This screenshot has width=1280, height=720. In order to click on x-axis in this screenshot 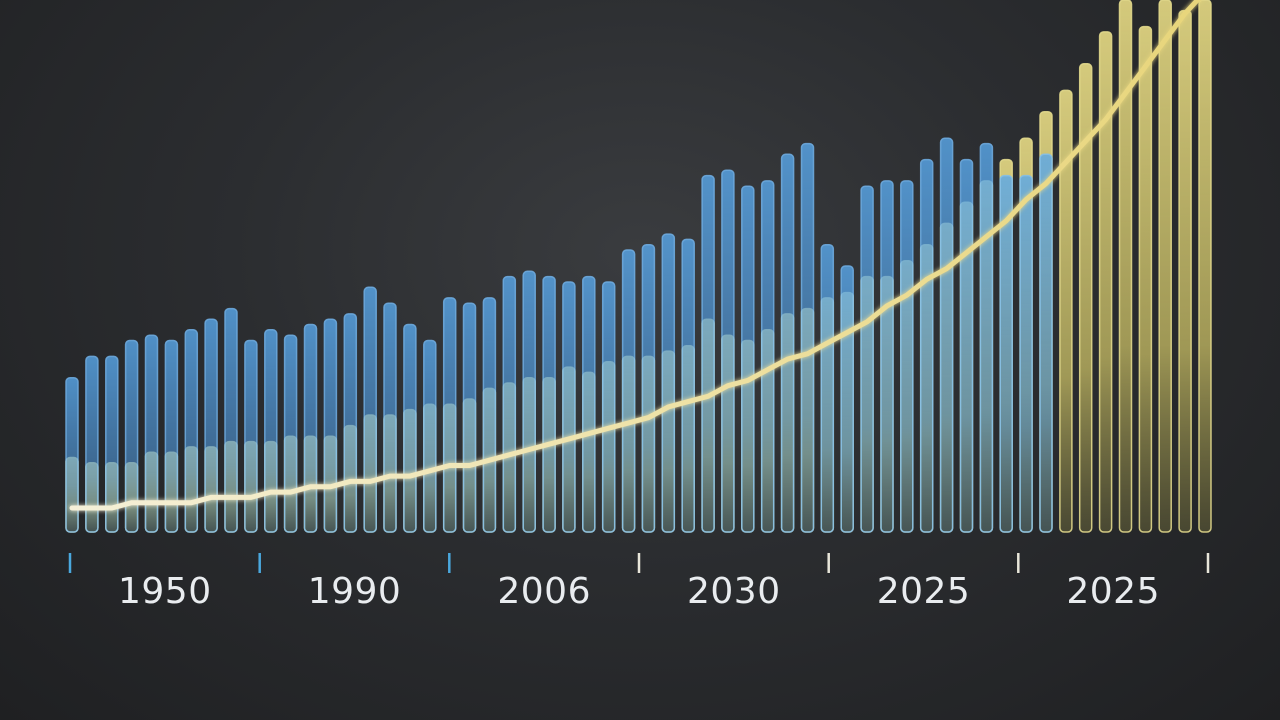, I will do `click(639, 562)`.